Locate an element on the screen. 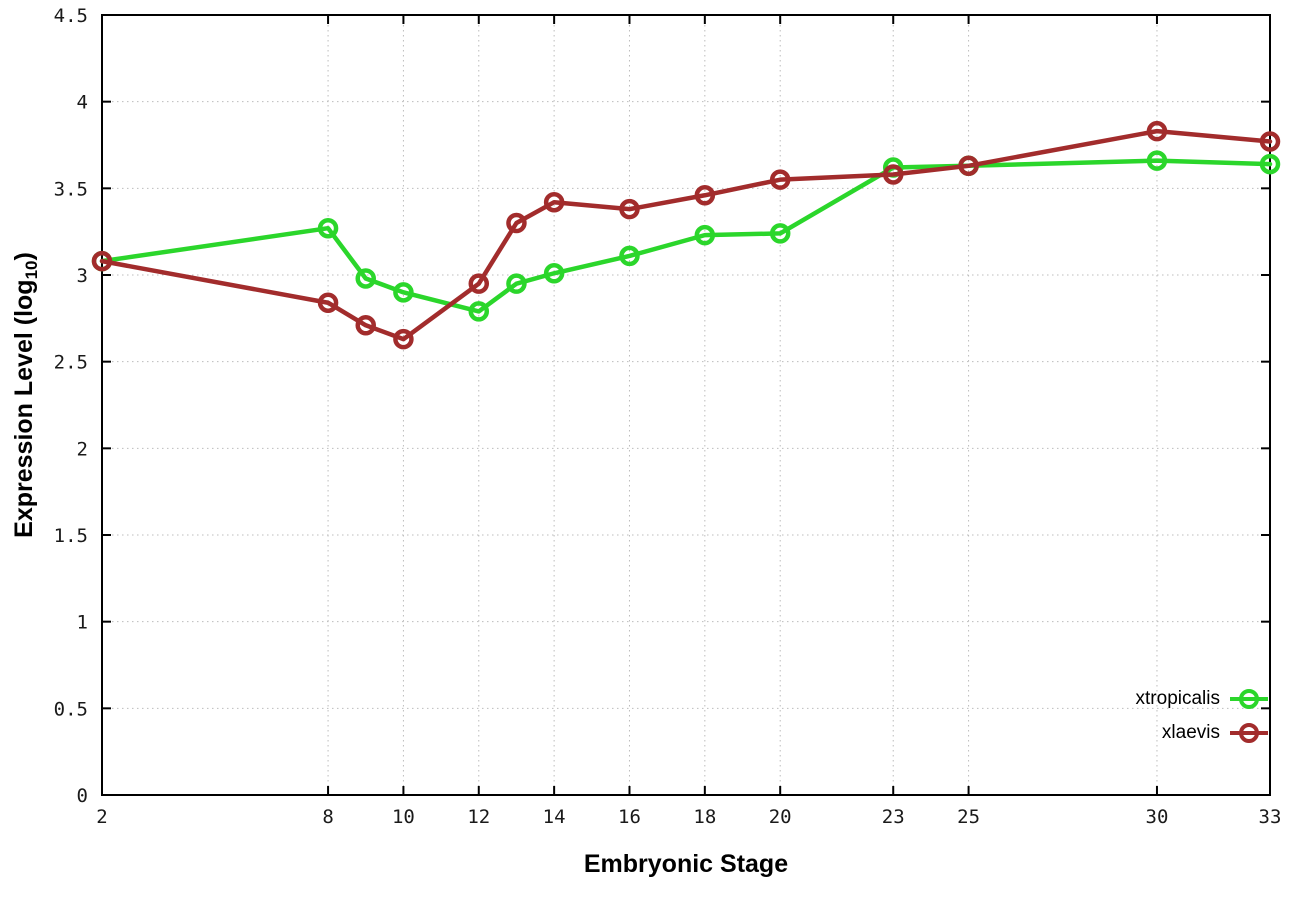 The width and height of the screenshot is (1296, 907). y-tick-label-4: 4 is located at coordinates (82, 103).